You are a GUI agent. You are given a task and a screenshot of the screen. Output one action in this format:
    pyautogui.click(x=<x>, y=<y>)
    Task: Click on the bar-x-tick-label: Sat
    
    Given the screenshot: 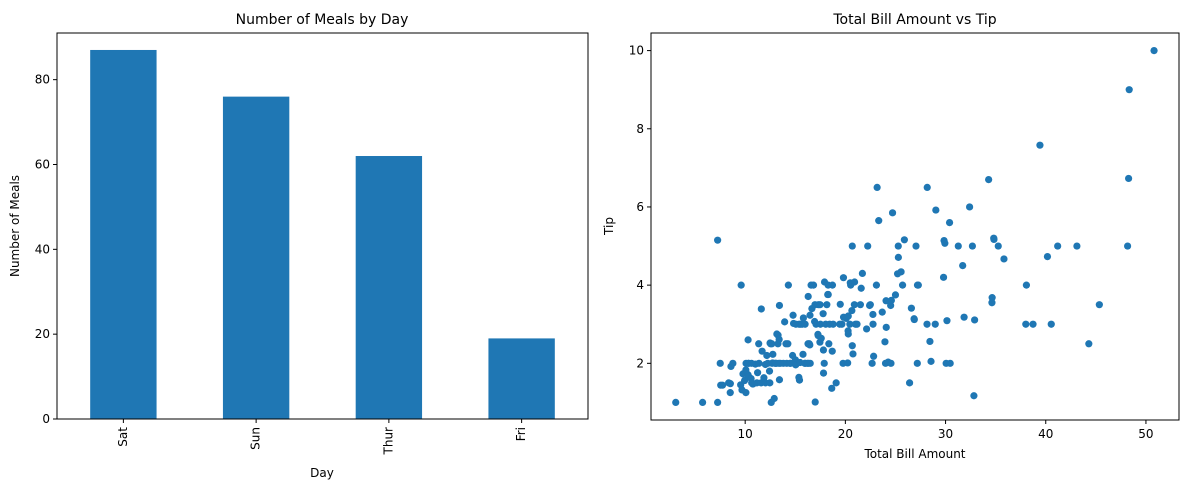 What is the action you would take?
    pyautogui.click(x=123, y=437)
    